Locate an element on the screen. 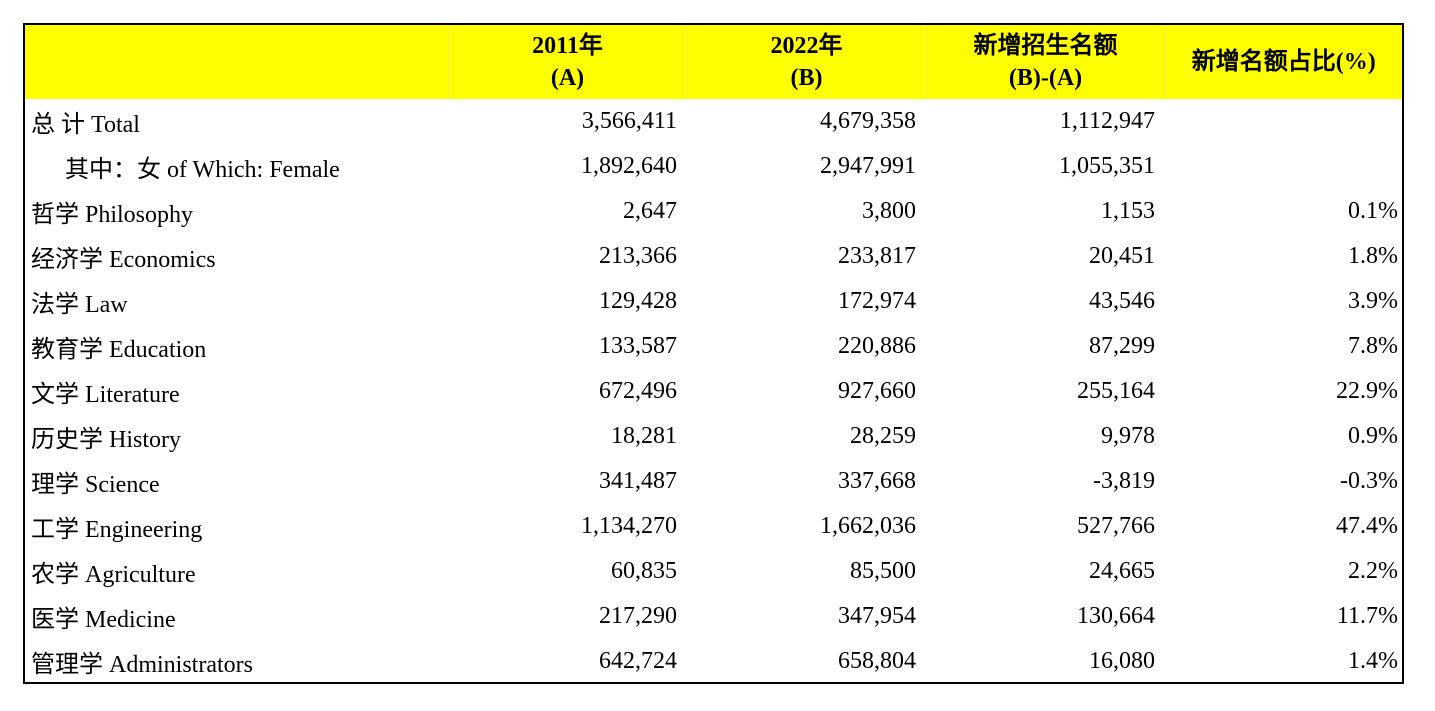 The height and width of the screenshot is (711, 1435). value-2011: 18,281 is located at coordinates (644, 436).